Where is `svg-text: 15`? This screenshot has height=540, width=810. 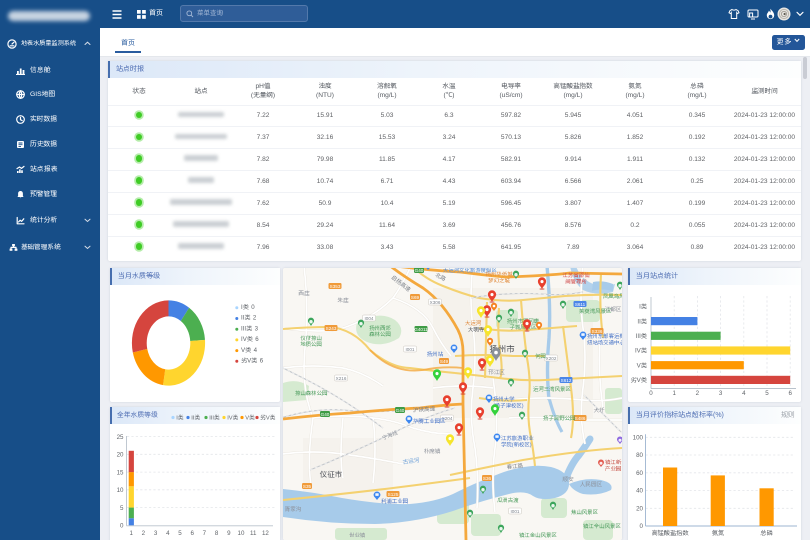 svg-text: 15 is located at coordinates (120, 472).